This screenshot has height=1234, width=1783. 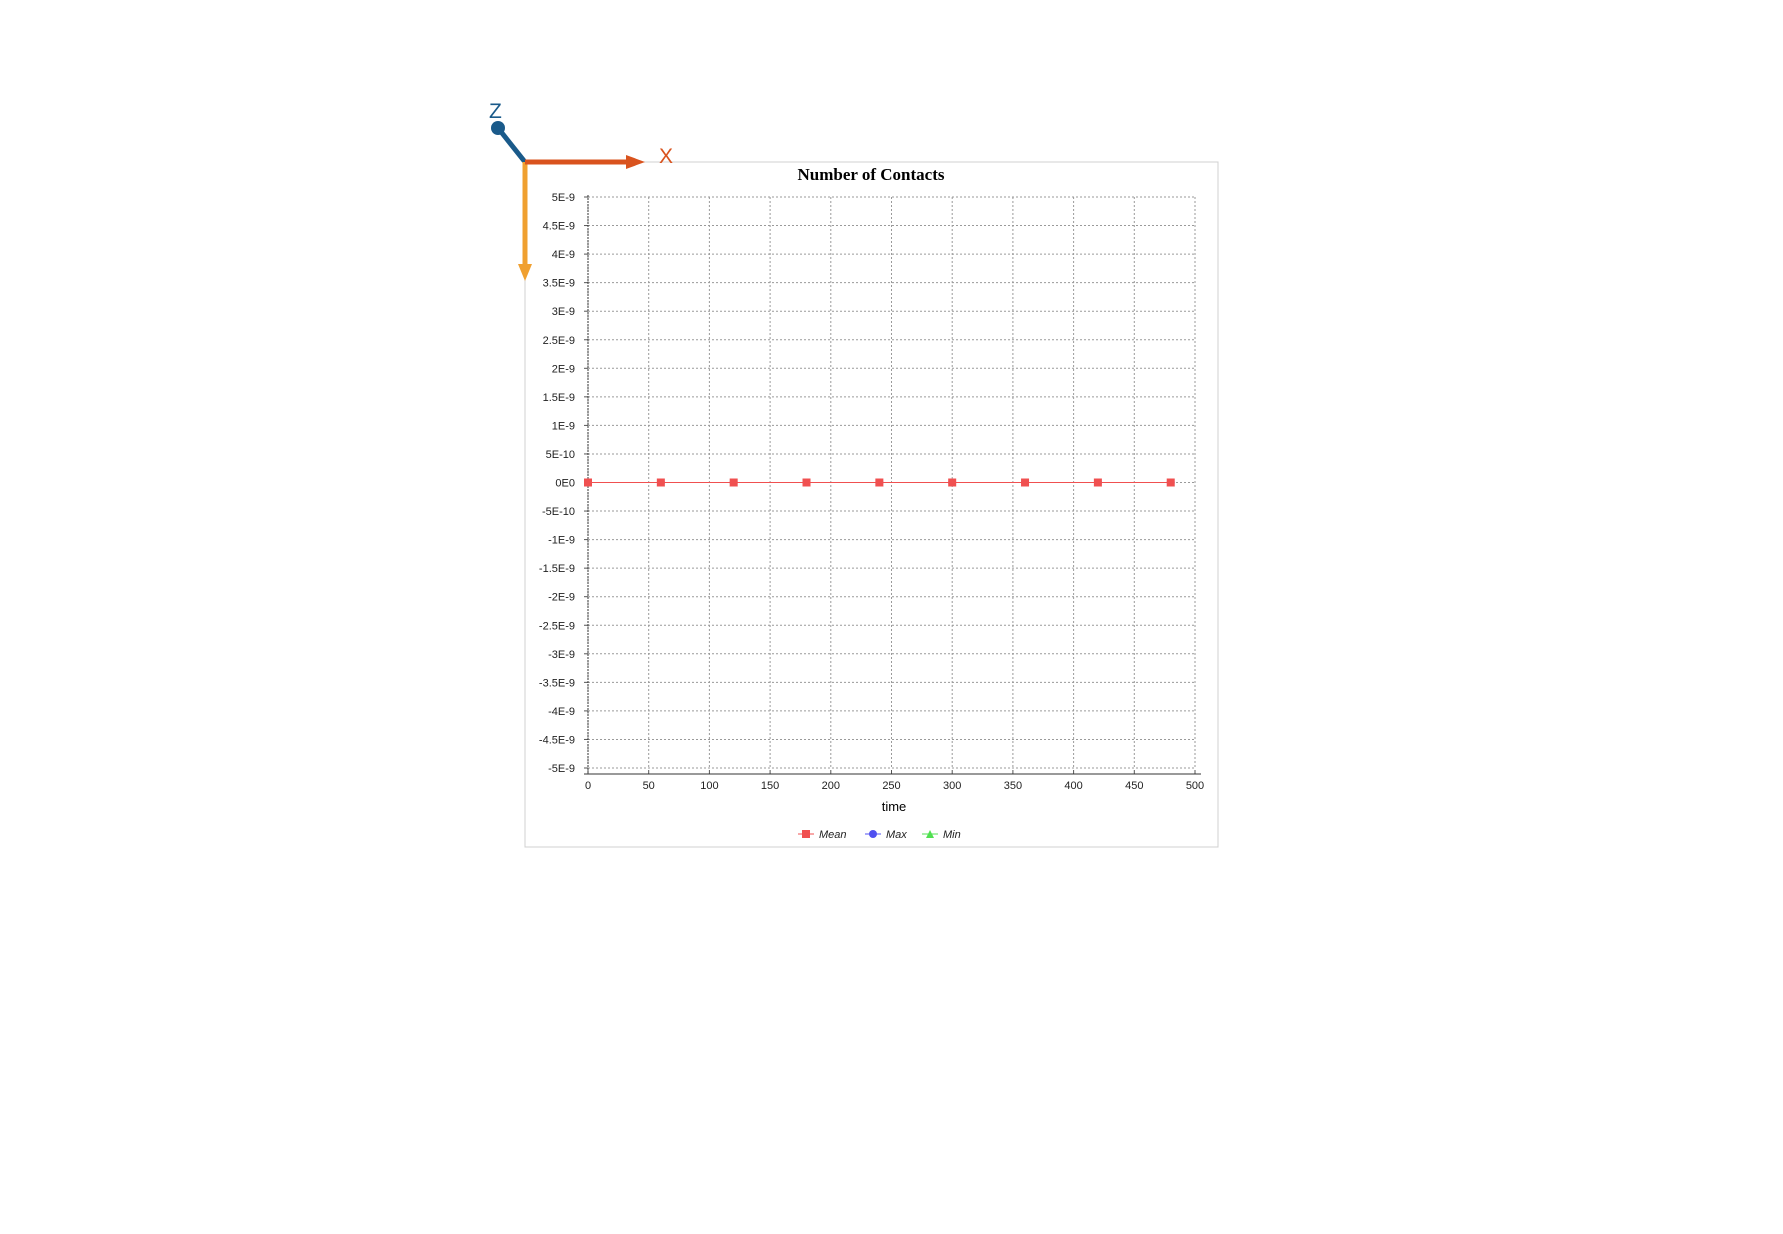 What do you see at coordinates (806, 834) in the screenshot?
I see `legend-marker-square` at bounding box center [806, 834].